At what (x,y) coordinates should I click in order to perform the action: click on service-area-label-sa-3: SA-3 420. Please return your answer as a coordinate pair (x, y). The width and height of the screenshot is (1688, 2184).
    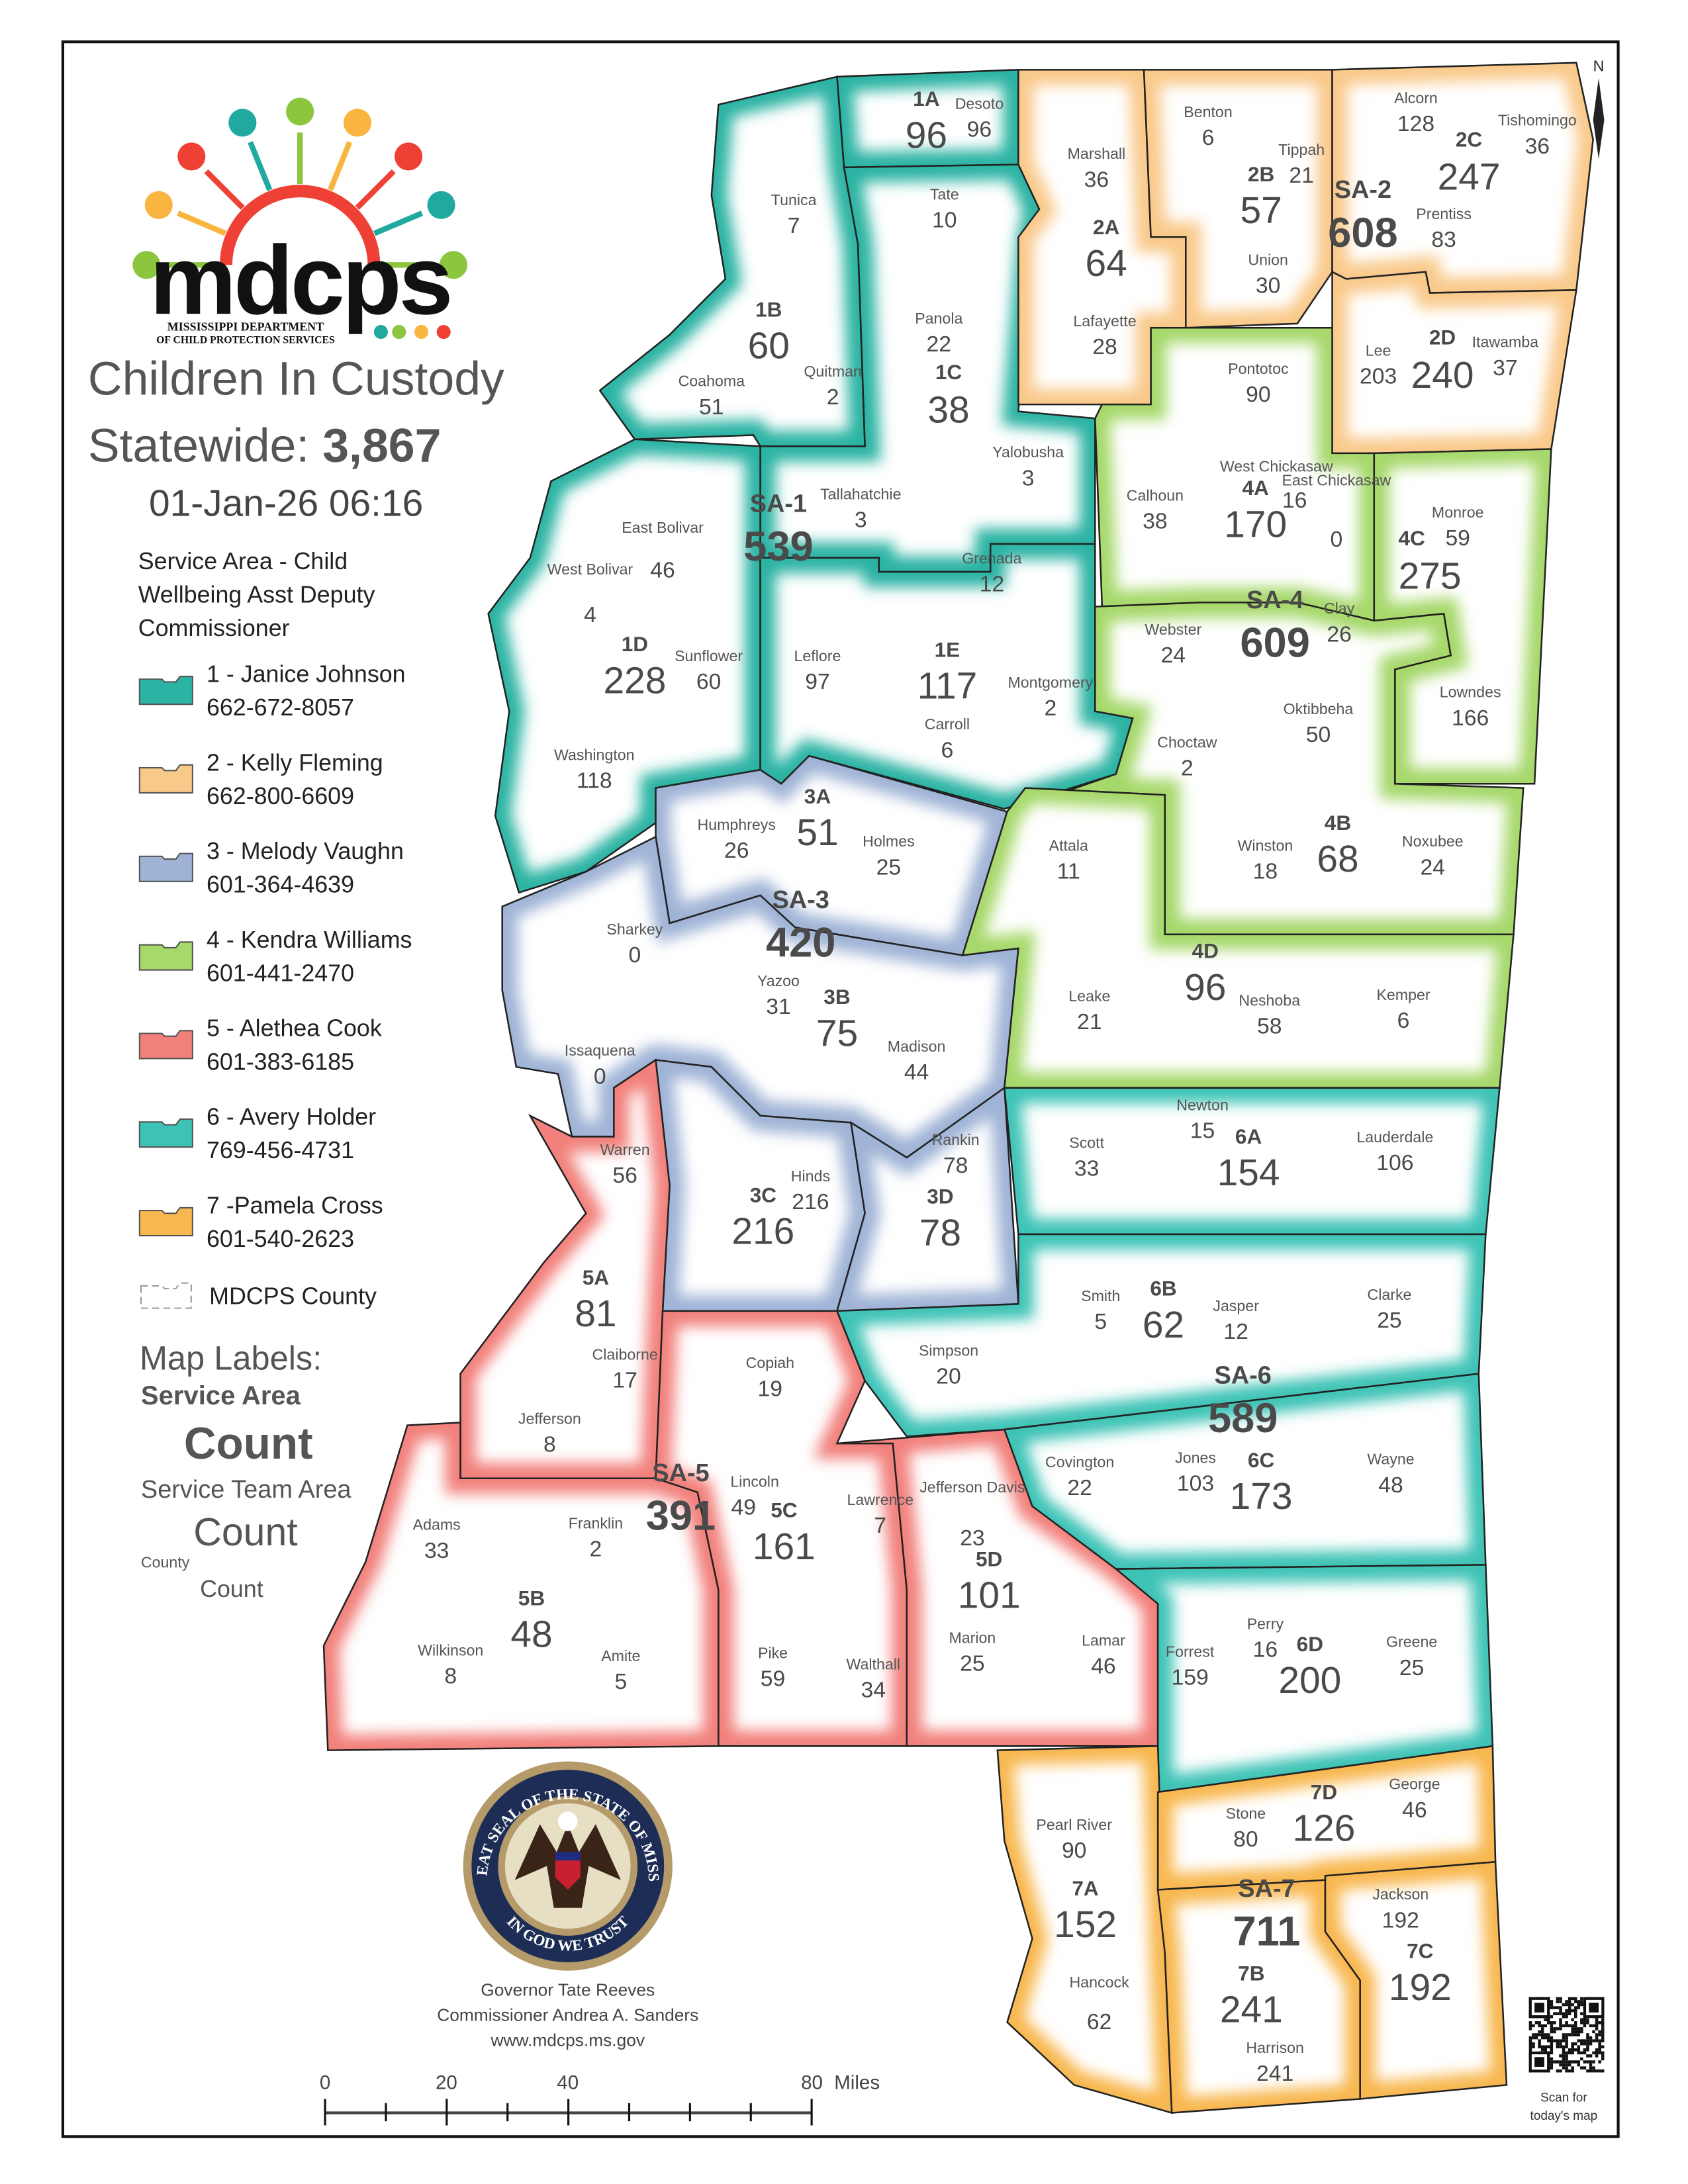
    Looking at the image, I should click on (800, 926).